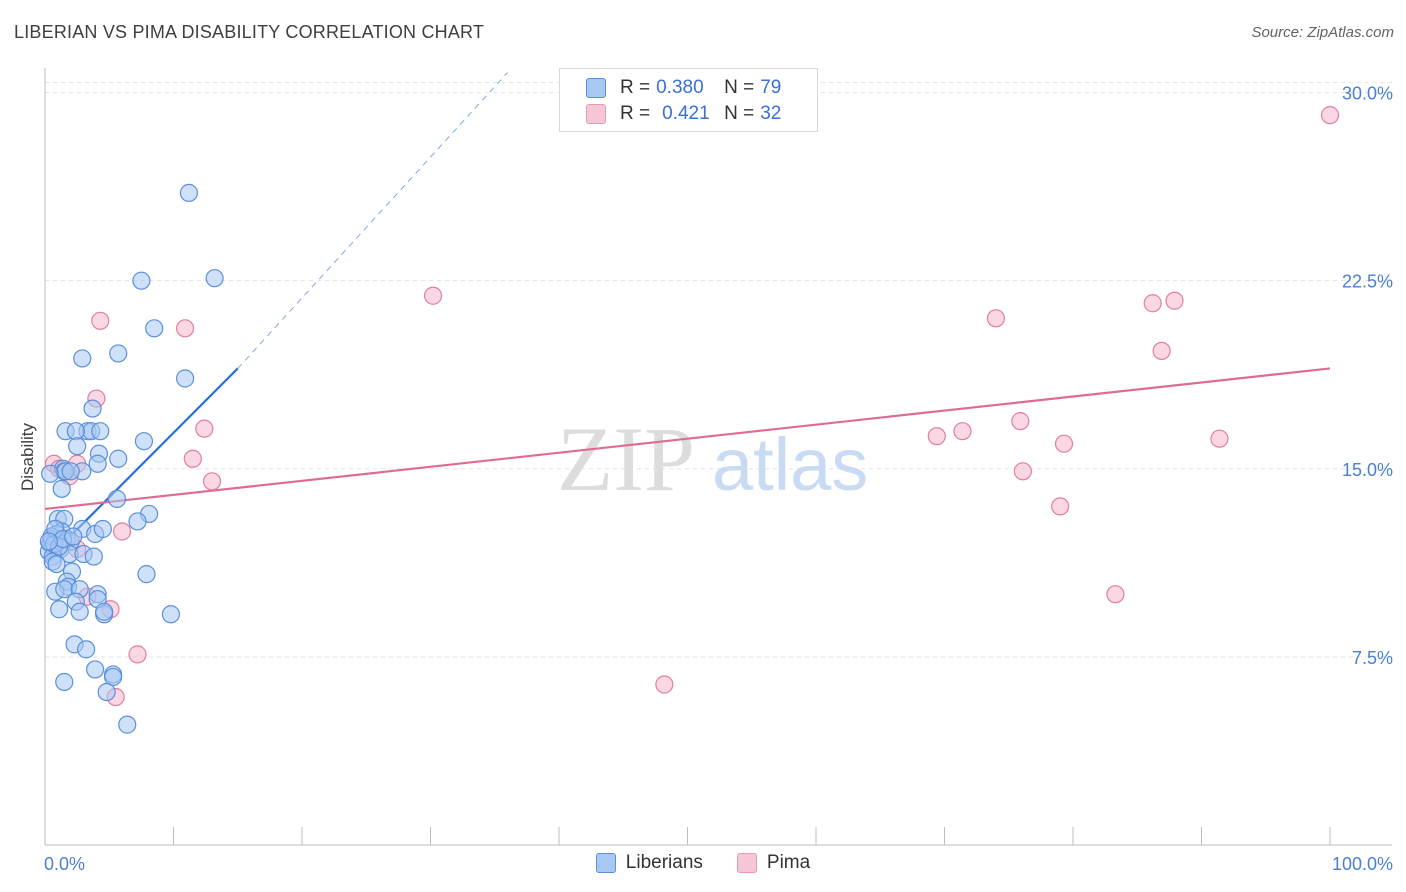 The image size is (1406, 892). I want to click on correlation-legend: R = 0.380 N = 79 R = 0.421 N = 32, so click(688, 100).